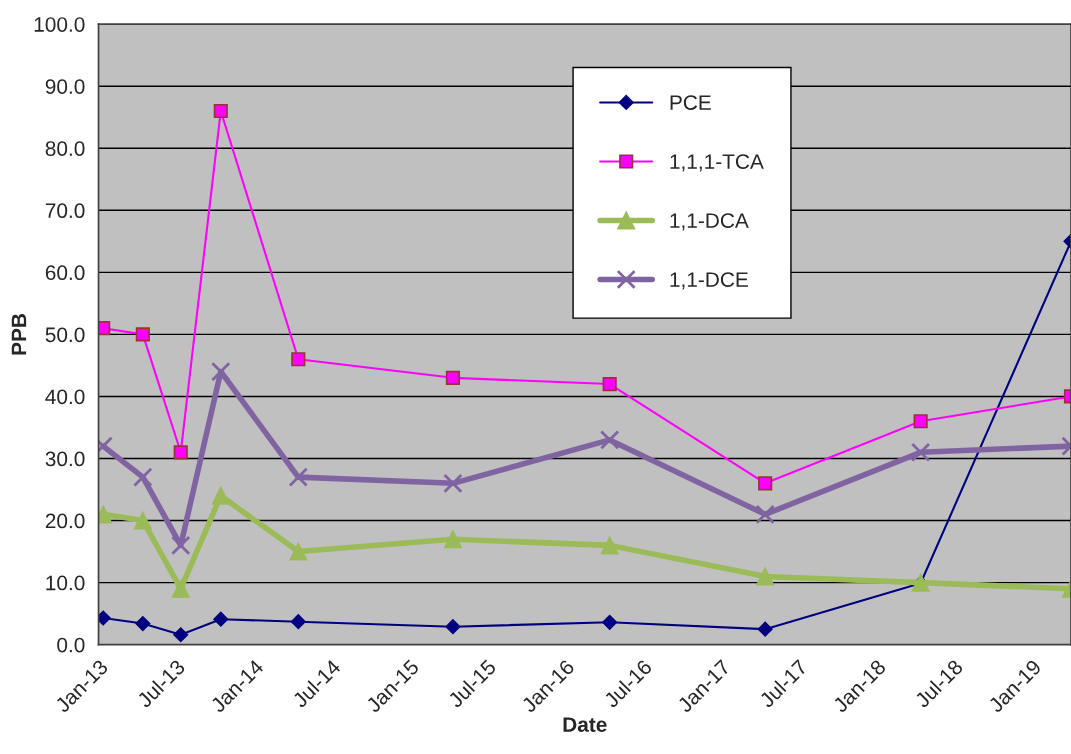 Image resolution: width=1071 pixels, height=754 pixels. What do you see at coordinates (65, 148) in the screenshot?
I see `y-tick-label: 80.0` at bounding box center [65, 148].